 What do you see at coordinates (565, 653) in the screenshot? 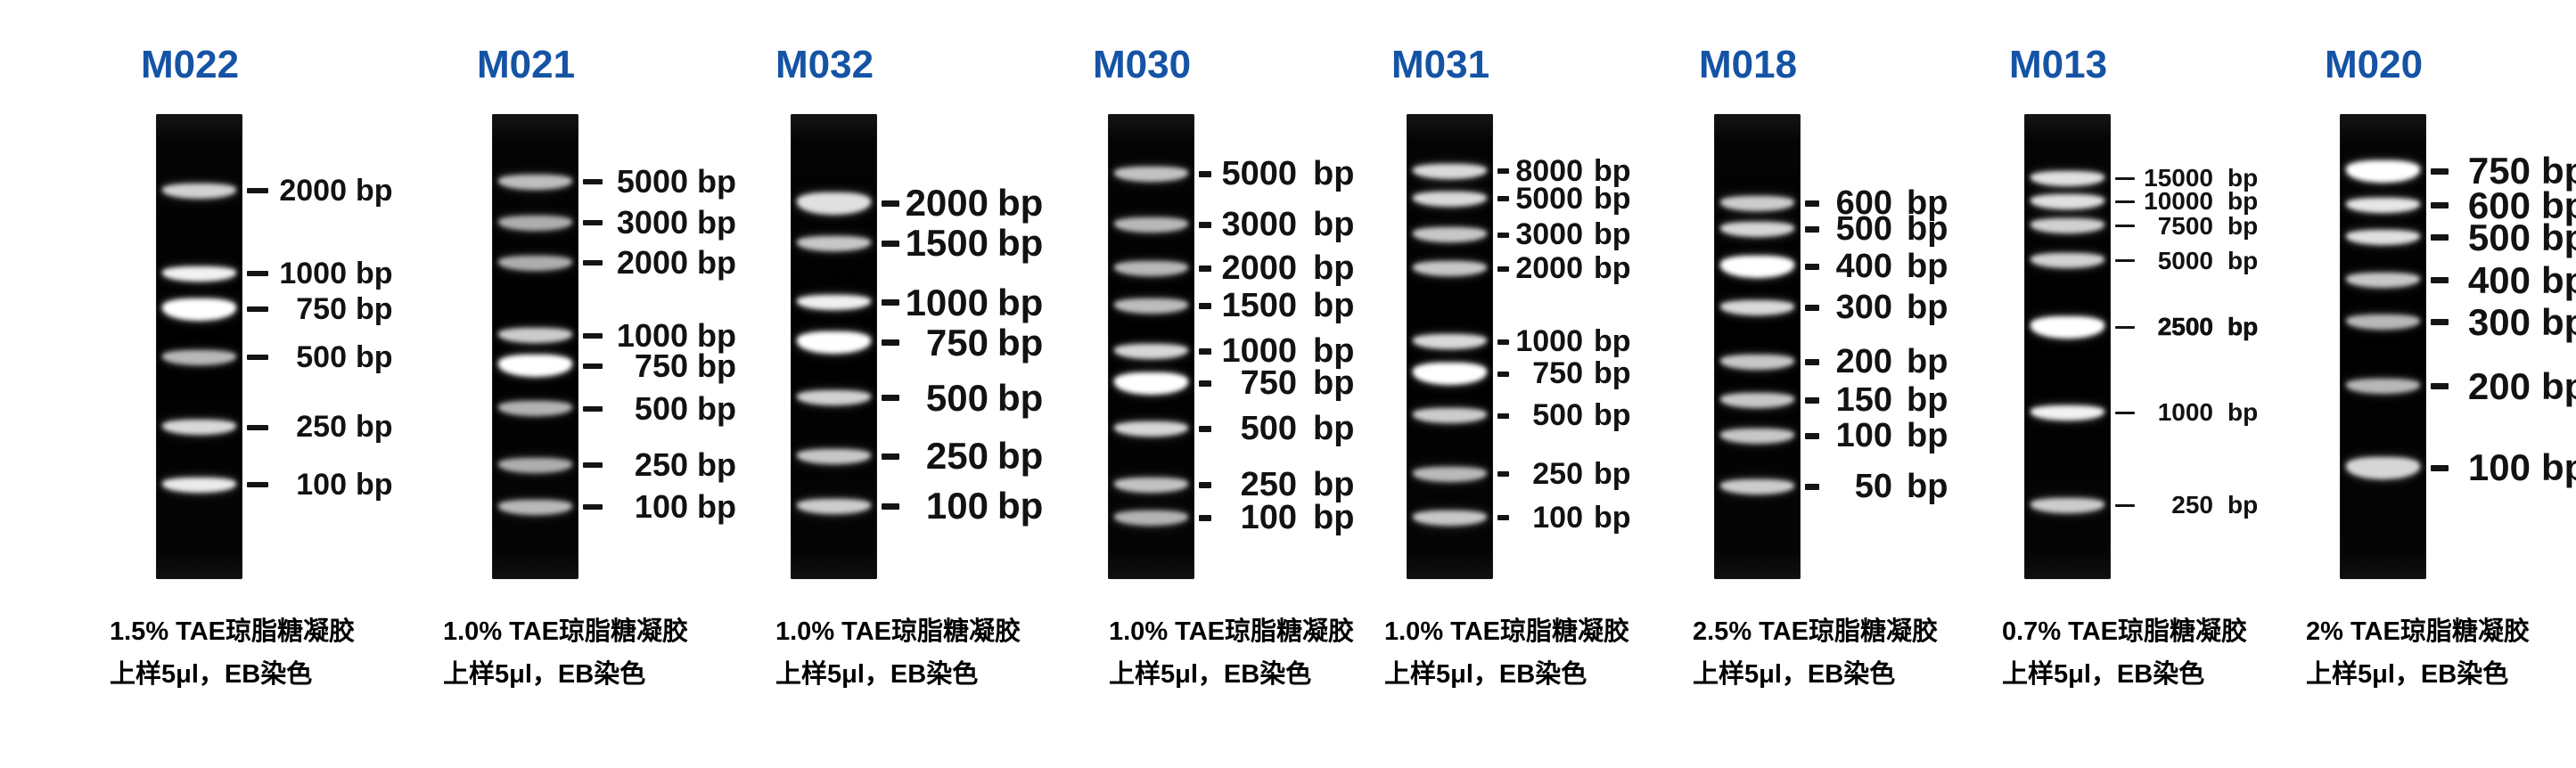
I see `gel-caption: 1.0% TAE琼脂糖凝胶 上样5μl，EB染色` at bounding box center [565, 653].